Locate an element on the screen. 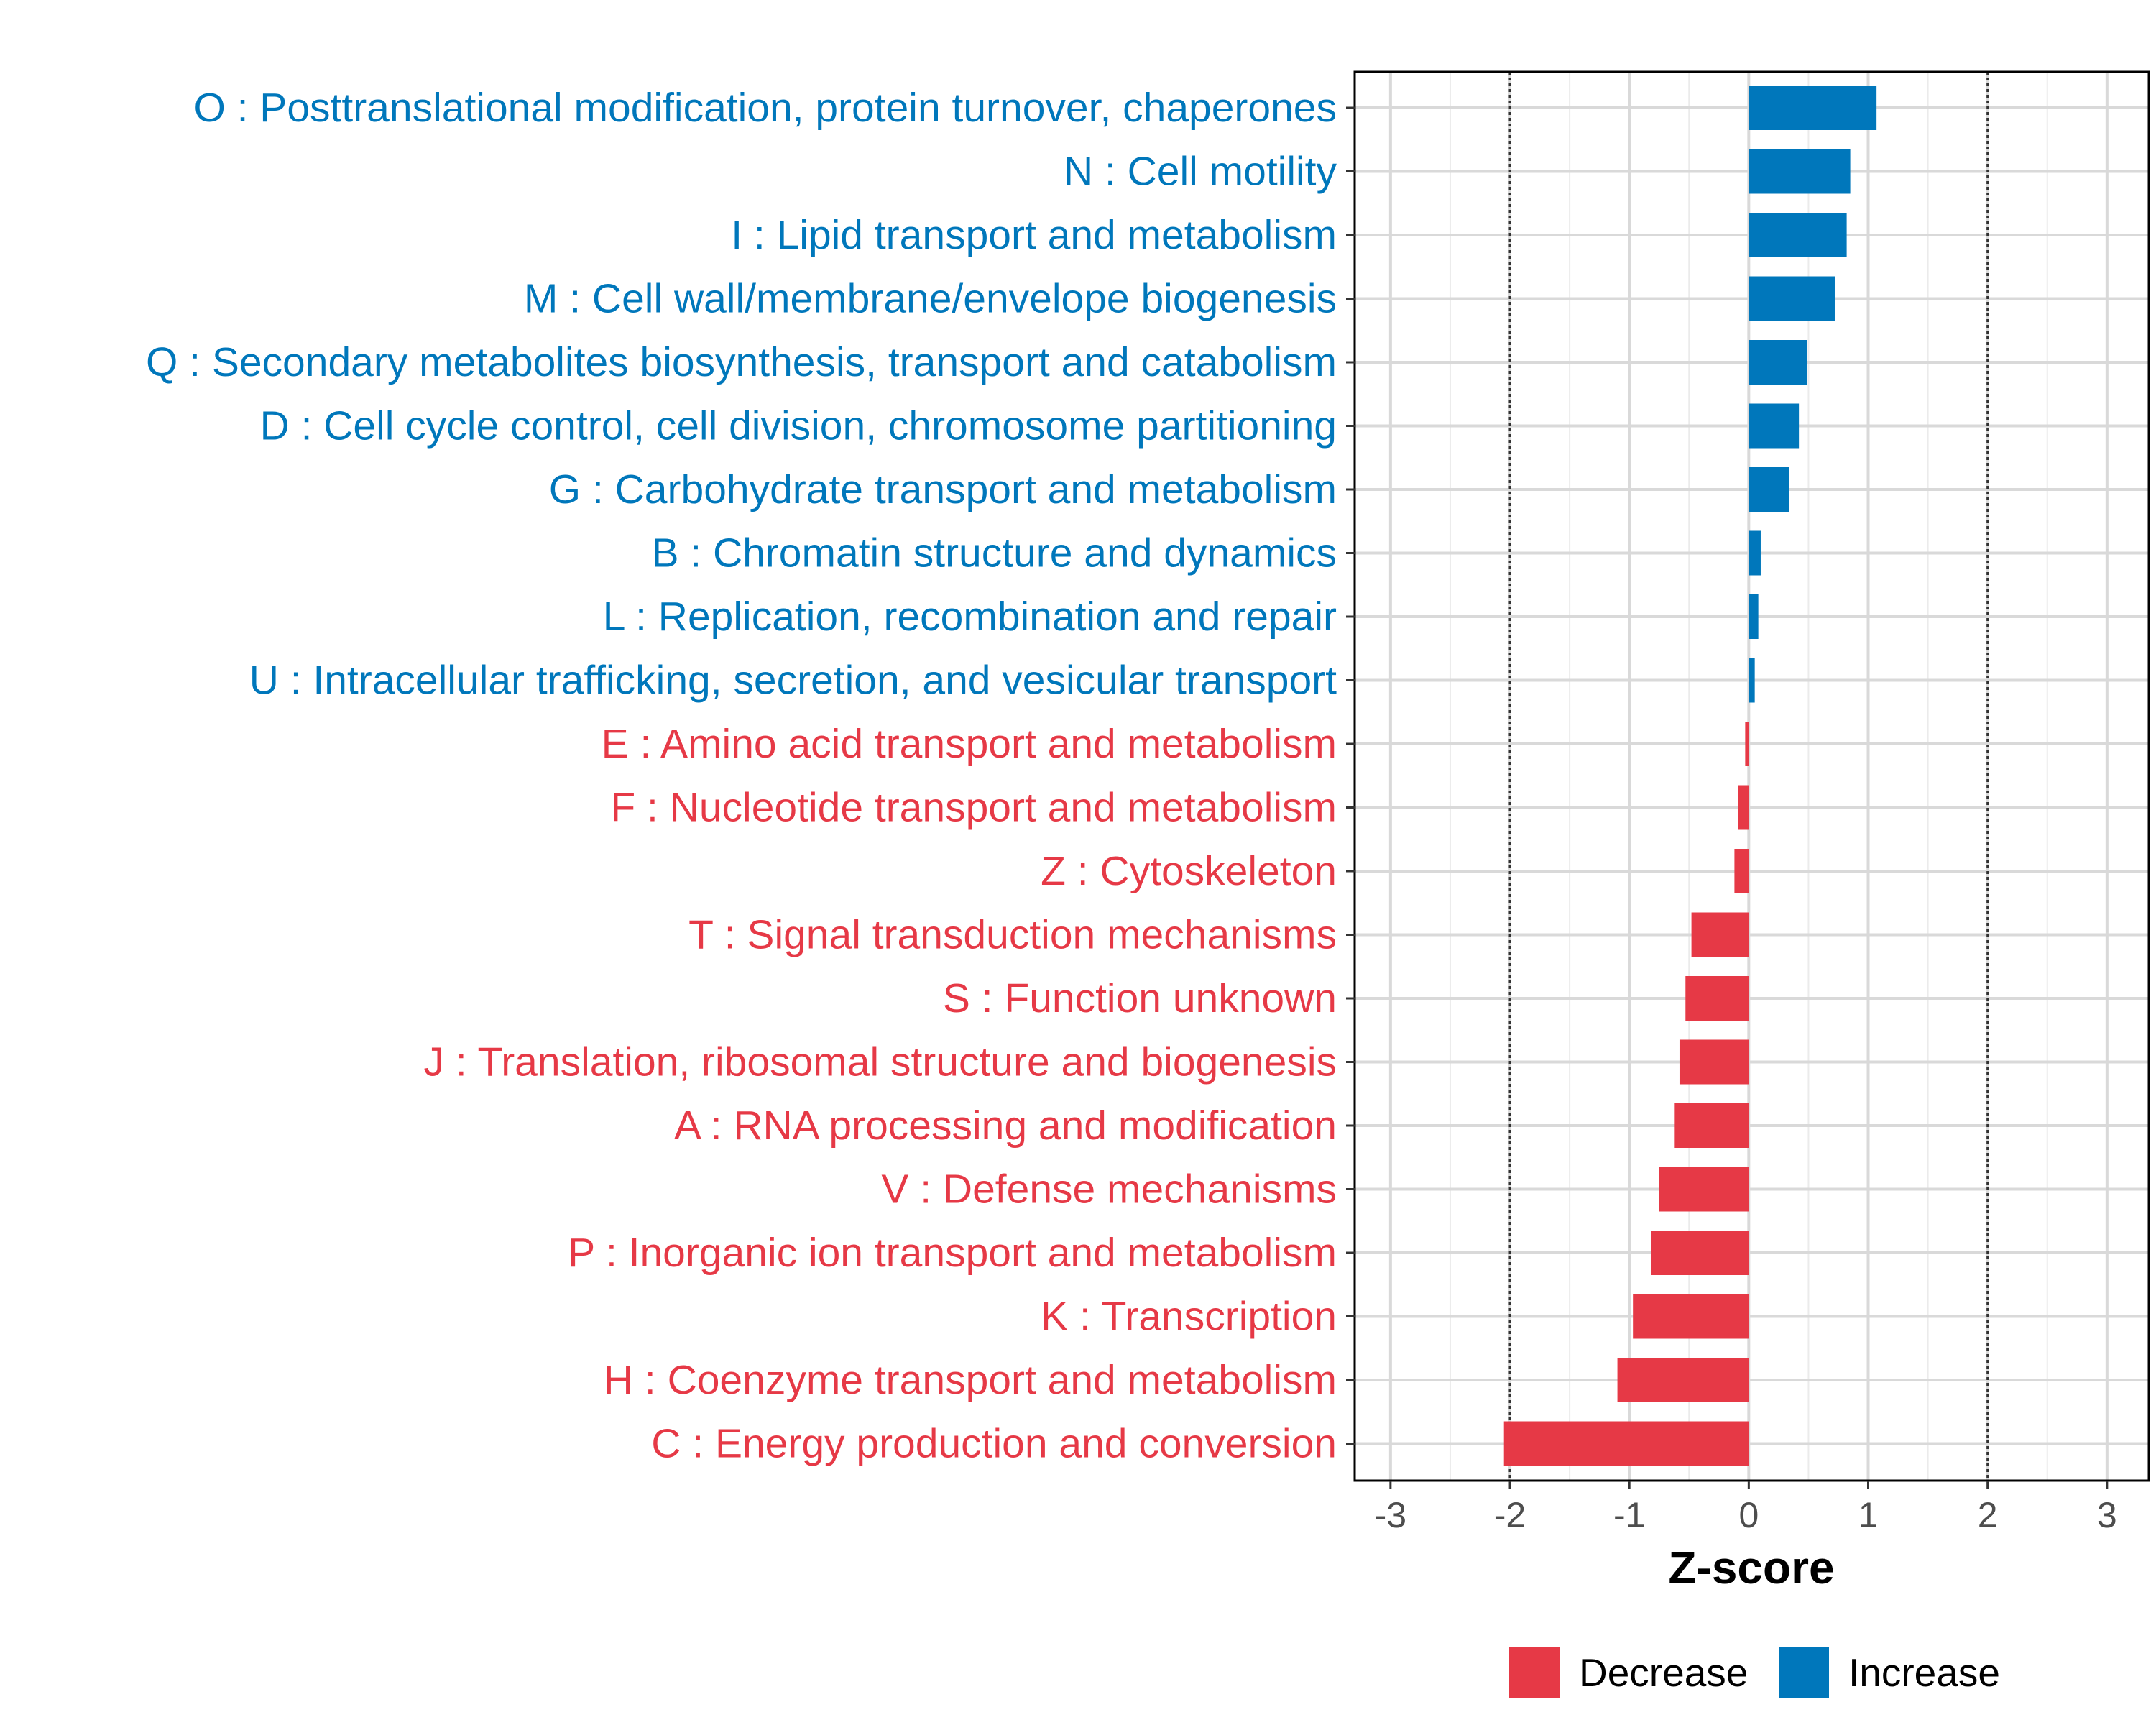 This screenshot has height=1725, width=2156. category-label: B : Chromatin structure and dynamics is located at coordinates (994, 553).